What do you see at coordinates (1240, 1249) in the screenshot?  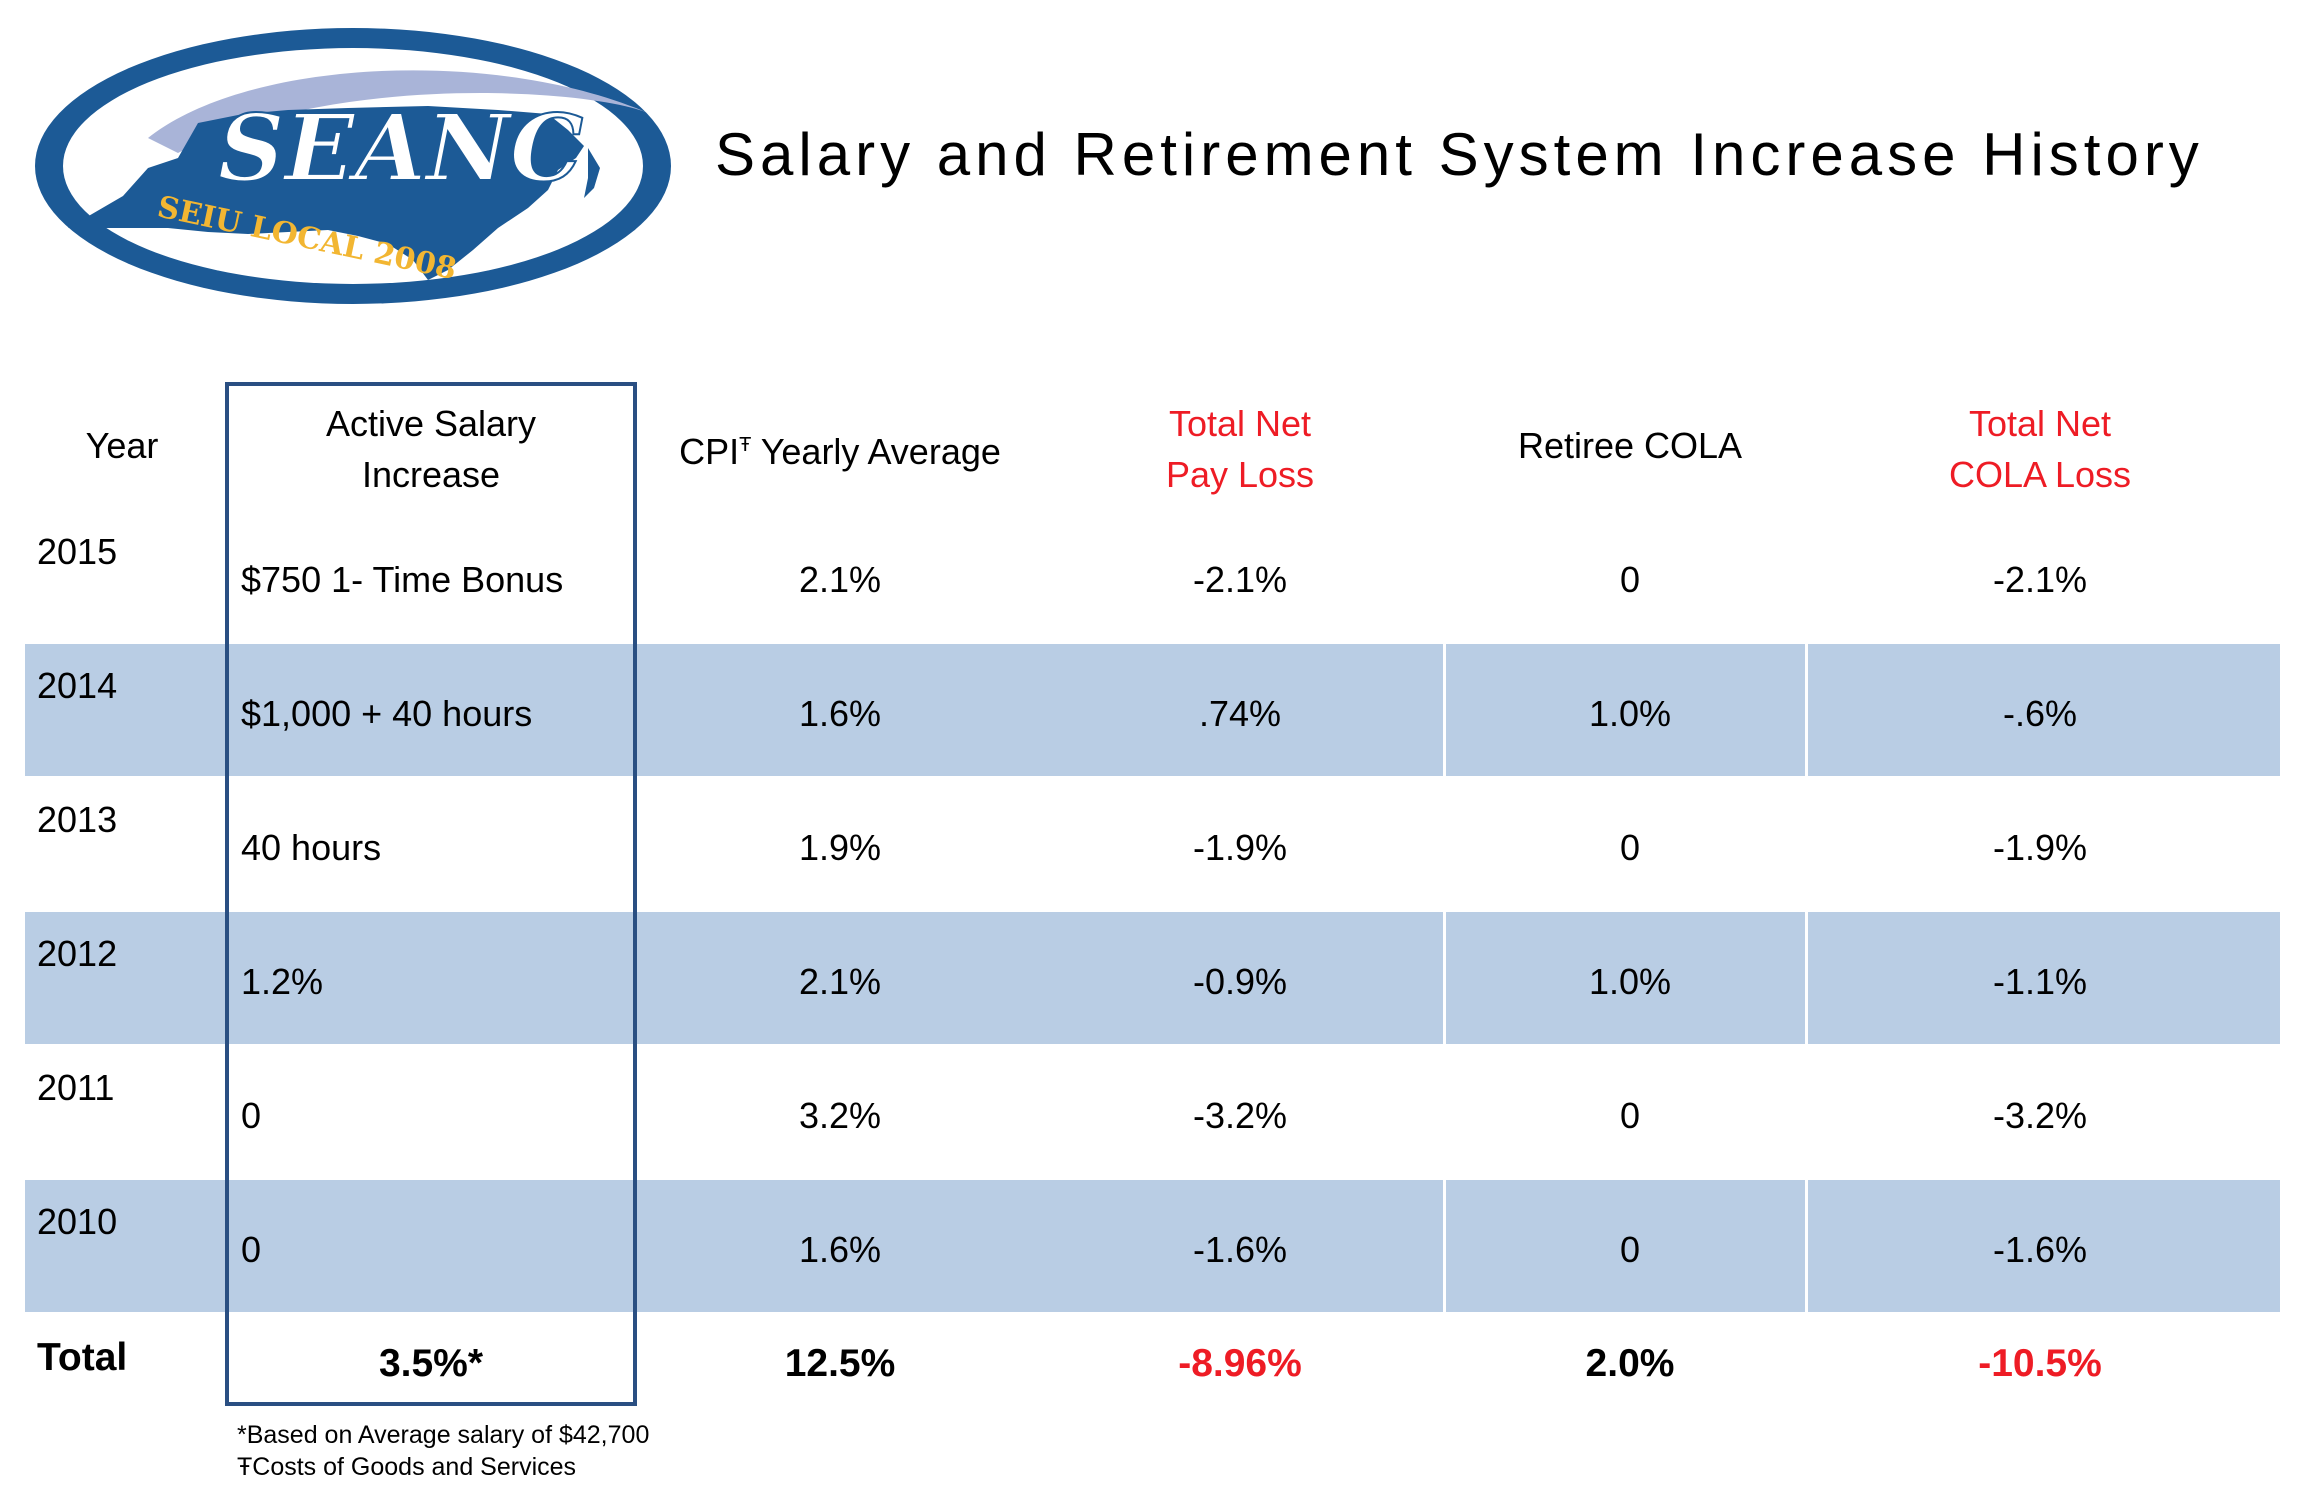 I see `table-cell-pay-loss: -1.6%` at bounding box center [1240, 1249].